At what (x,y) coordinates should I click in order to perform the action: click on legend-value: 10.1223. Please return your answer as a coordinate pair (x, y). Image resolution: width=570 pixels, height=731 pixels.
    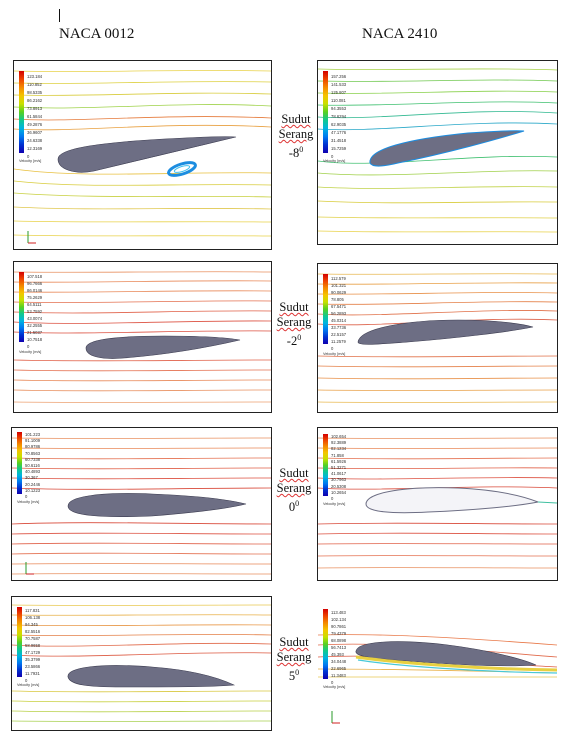
    Looking at the image, I should click on (33, 490).